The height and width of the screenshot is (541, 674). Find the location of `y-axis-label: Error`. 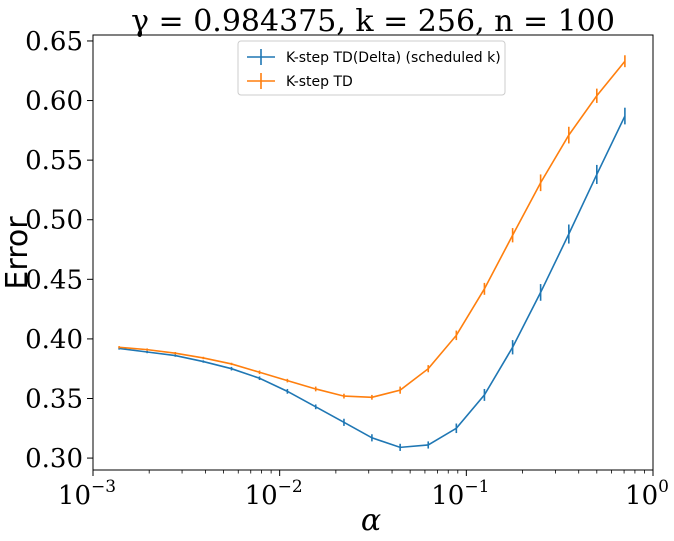

y-axis-label: Error is located at coordinates (17, 253).